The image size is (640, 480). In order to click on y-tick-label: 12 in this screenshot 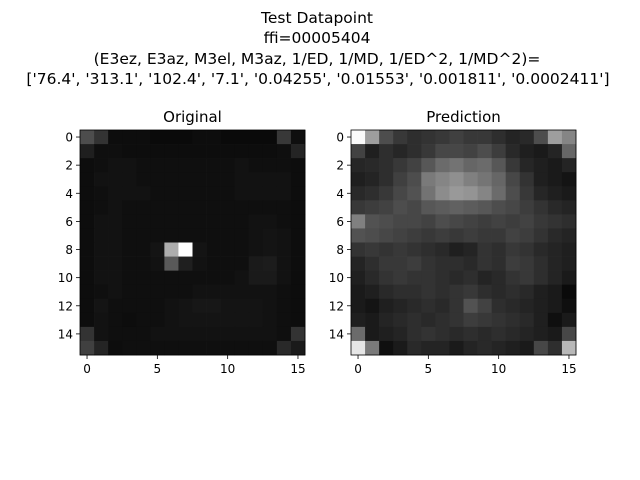, I will do `click(65, 306)`.